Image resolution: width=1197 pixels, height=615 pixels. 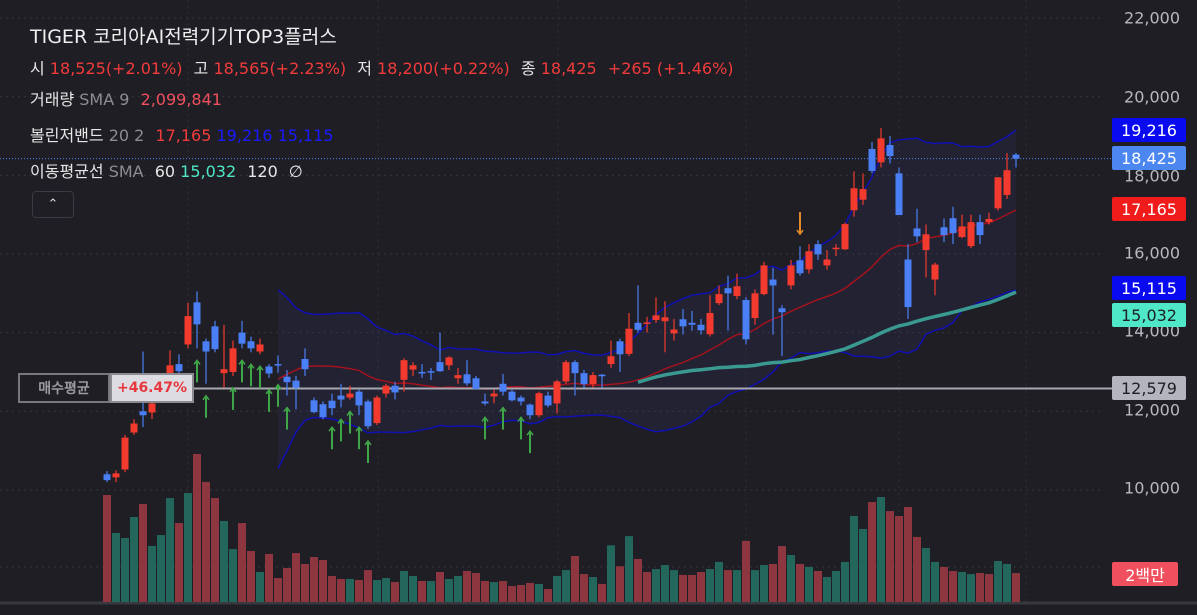 What do you see at coordinates (166, 170) in the screenshot?
I see `ma-legend: 이동평균선 SMA 60 15,032 120 ∅` at bounding box center [166, 170].